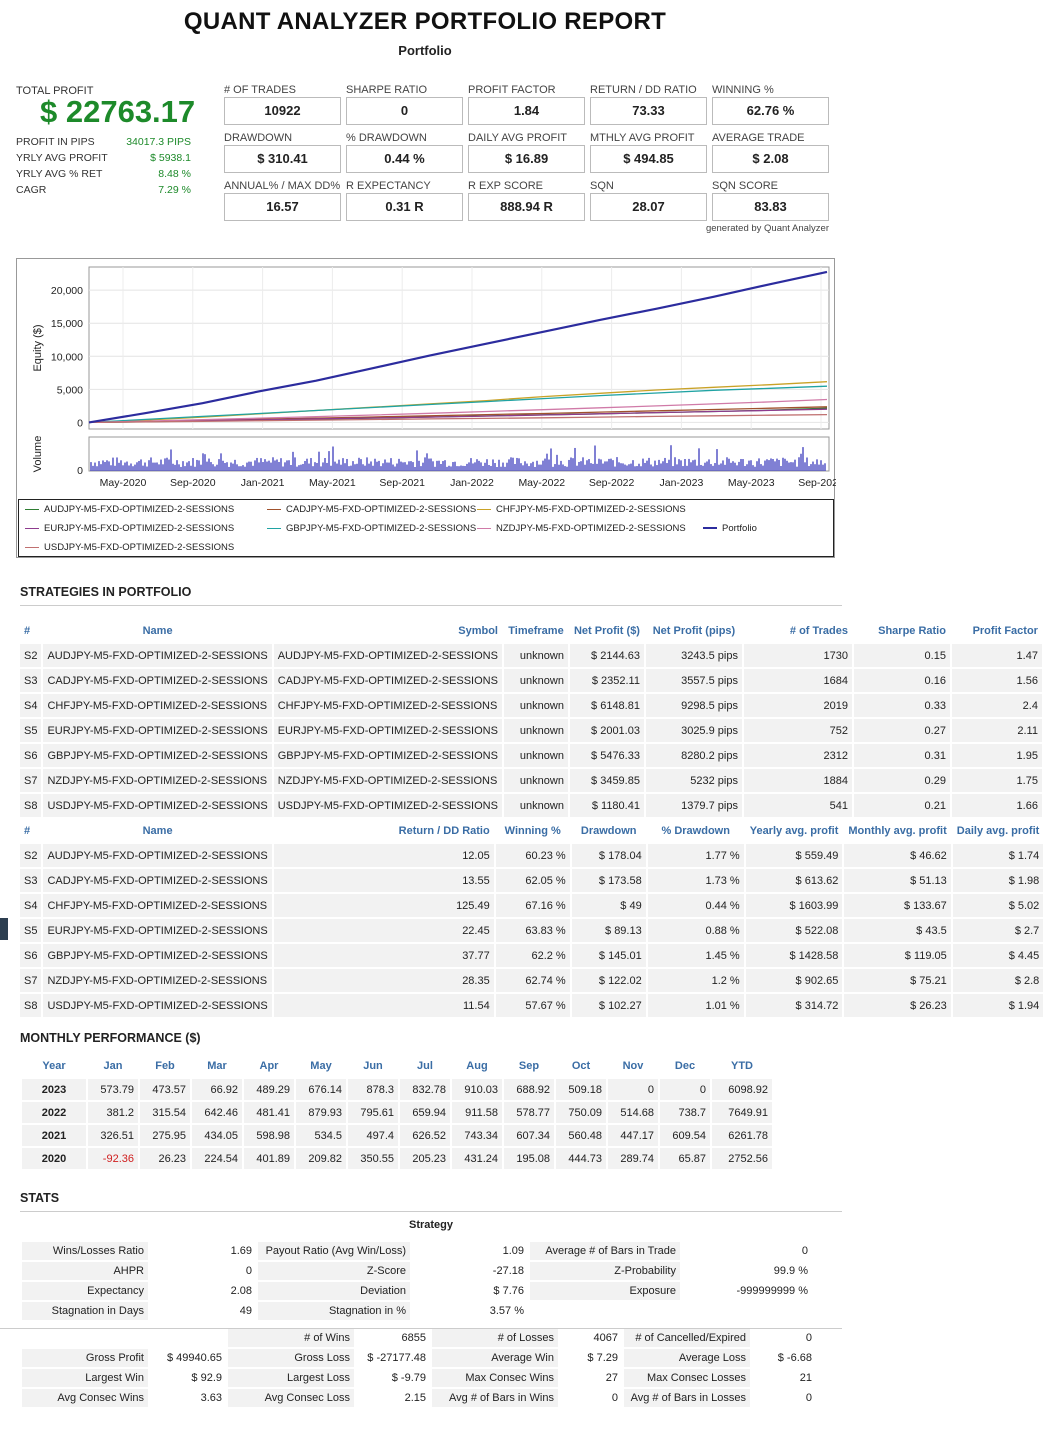 The height and width of the screenshot is (1430, 1060). Describe the element at coordinates (770, 159) in the screenshot. I see `stat-value: $ 2.08` at that location.